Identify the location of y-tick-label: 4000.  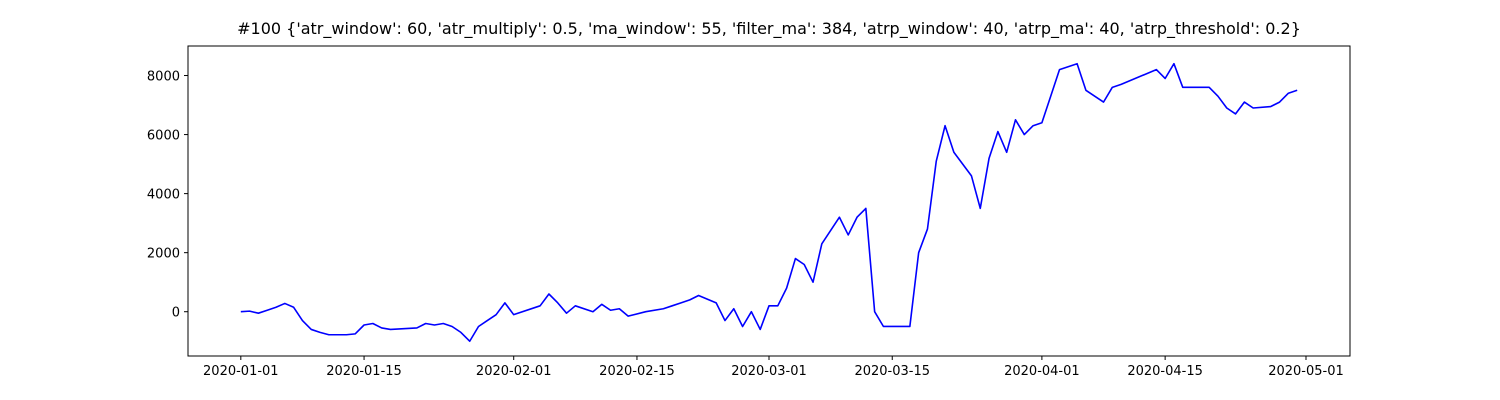
(163, 195).